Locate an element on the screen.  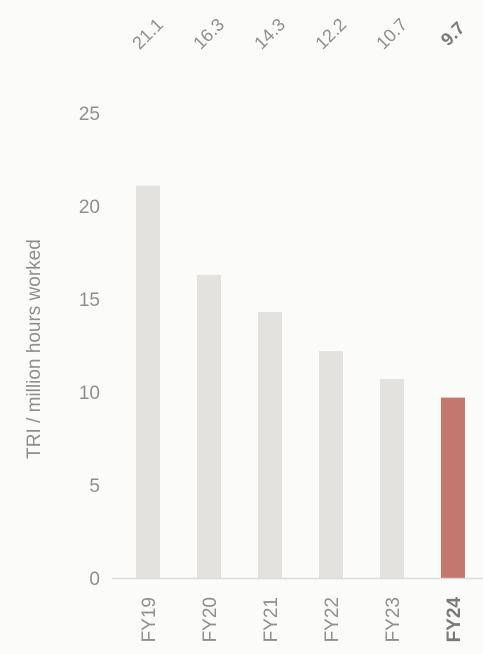
x-tick-label-fy24: FY24 is located at coordinates (454, 620).